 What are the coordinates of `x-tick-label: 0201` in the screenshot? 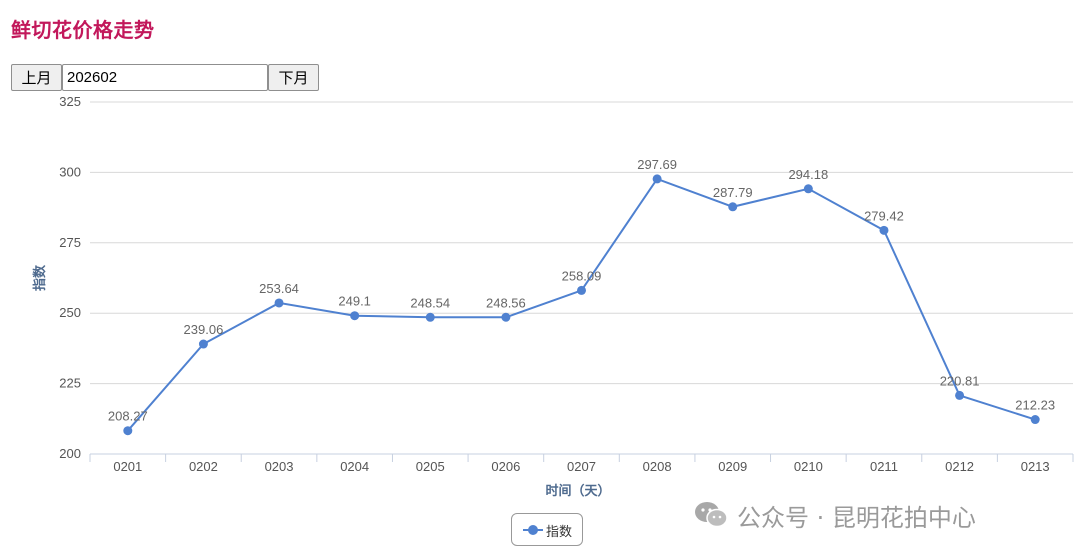 It's located at (127, 466).